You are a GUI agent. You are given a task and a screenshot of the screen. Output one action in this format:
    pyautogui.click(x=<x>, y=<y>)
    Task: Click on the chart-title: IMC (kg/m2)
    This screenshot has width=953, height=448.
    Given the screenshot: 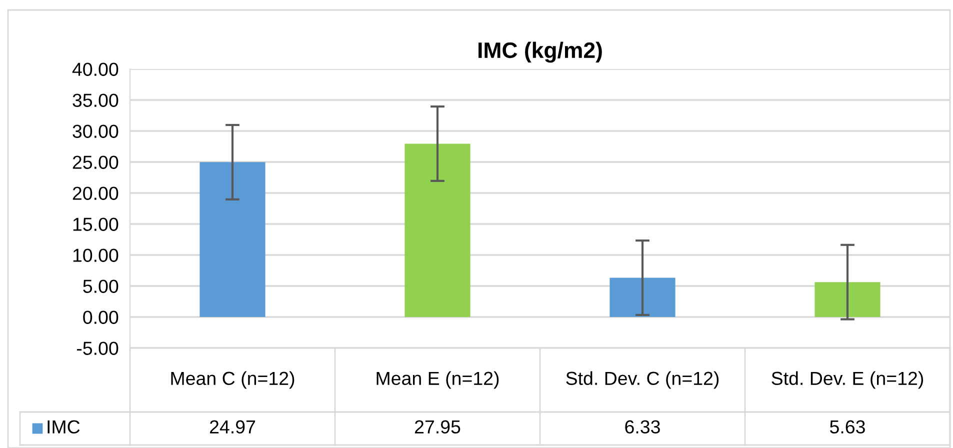 What is the action you would take?
    pyautogui.click(x=540, y=52)
    